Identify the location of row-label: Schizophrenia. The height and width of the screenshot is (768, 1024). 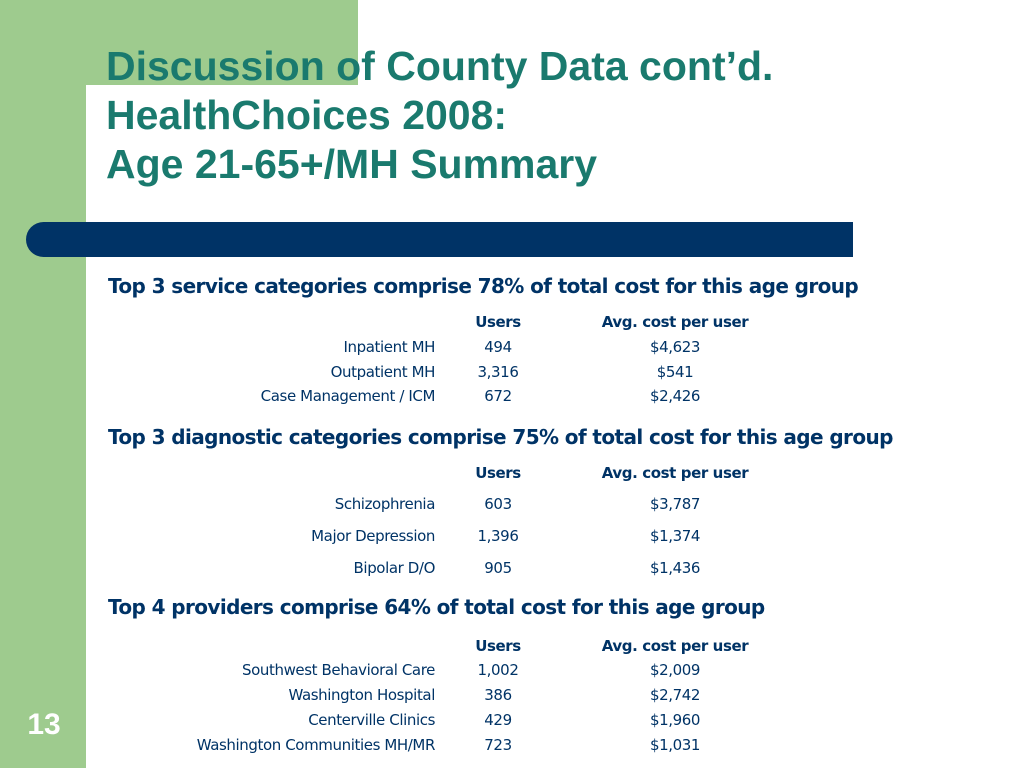
(385, 504).